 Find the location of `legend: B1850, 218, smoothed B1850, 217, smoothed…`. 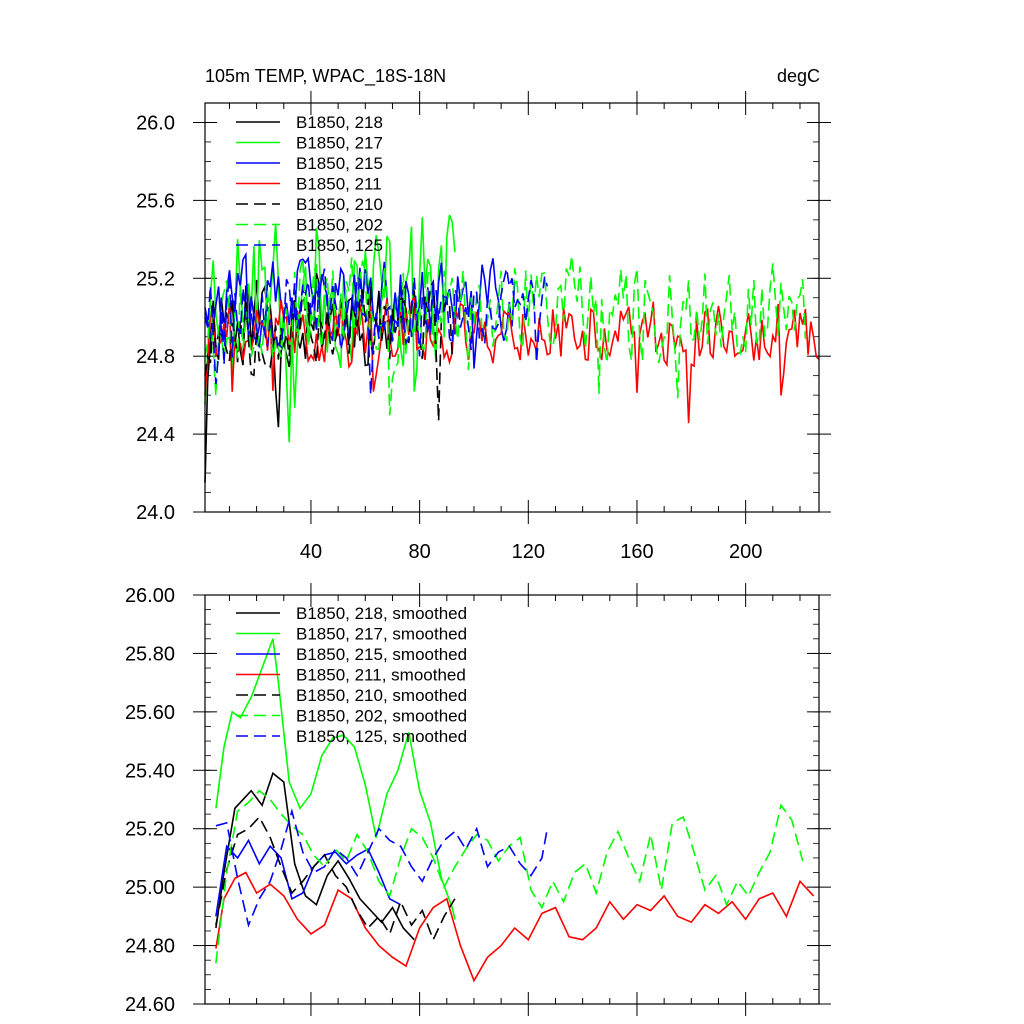

legend: B1850, 218, smoothed B1850, 217, smoothed… is located at coordinates (351, 675).